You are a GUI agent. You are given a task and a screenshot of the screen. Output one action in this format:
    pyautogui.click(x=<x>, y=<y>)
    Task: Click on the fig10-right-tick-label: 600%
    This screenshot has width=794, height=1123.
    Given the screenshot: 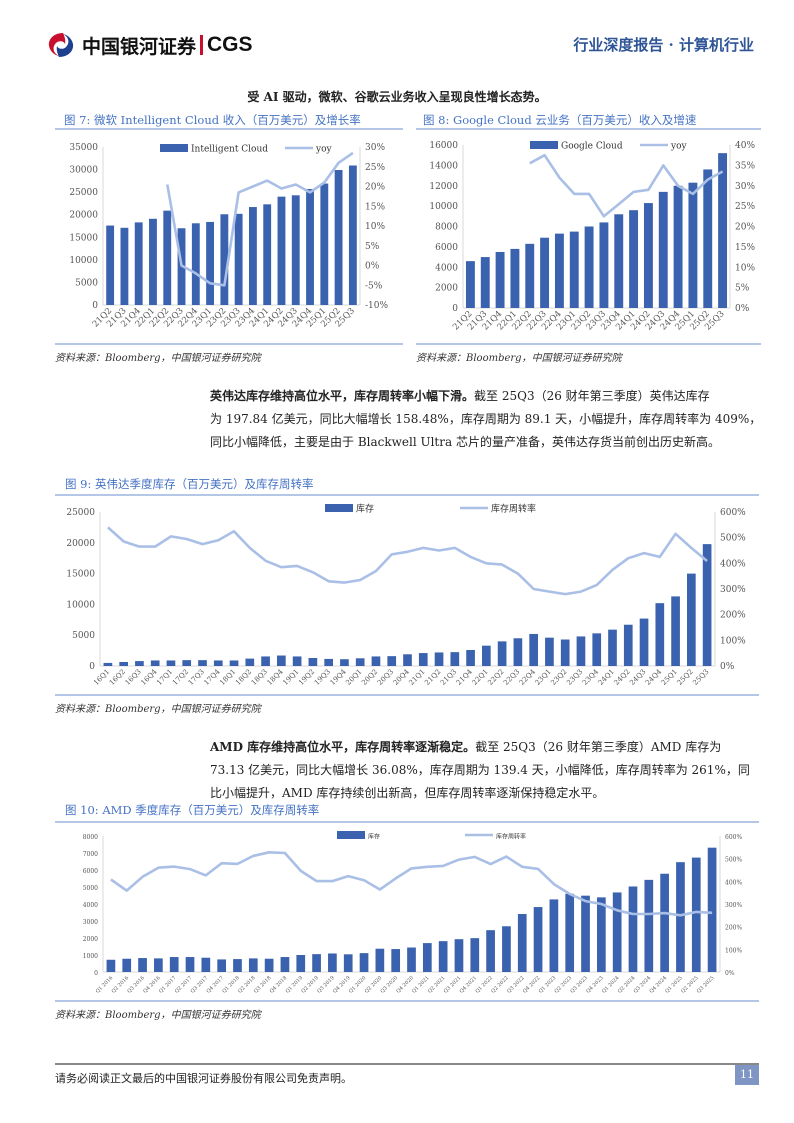 What is the action you would take?
    pyautogui.click(x=733, y=837)
    